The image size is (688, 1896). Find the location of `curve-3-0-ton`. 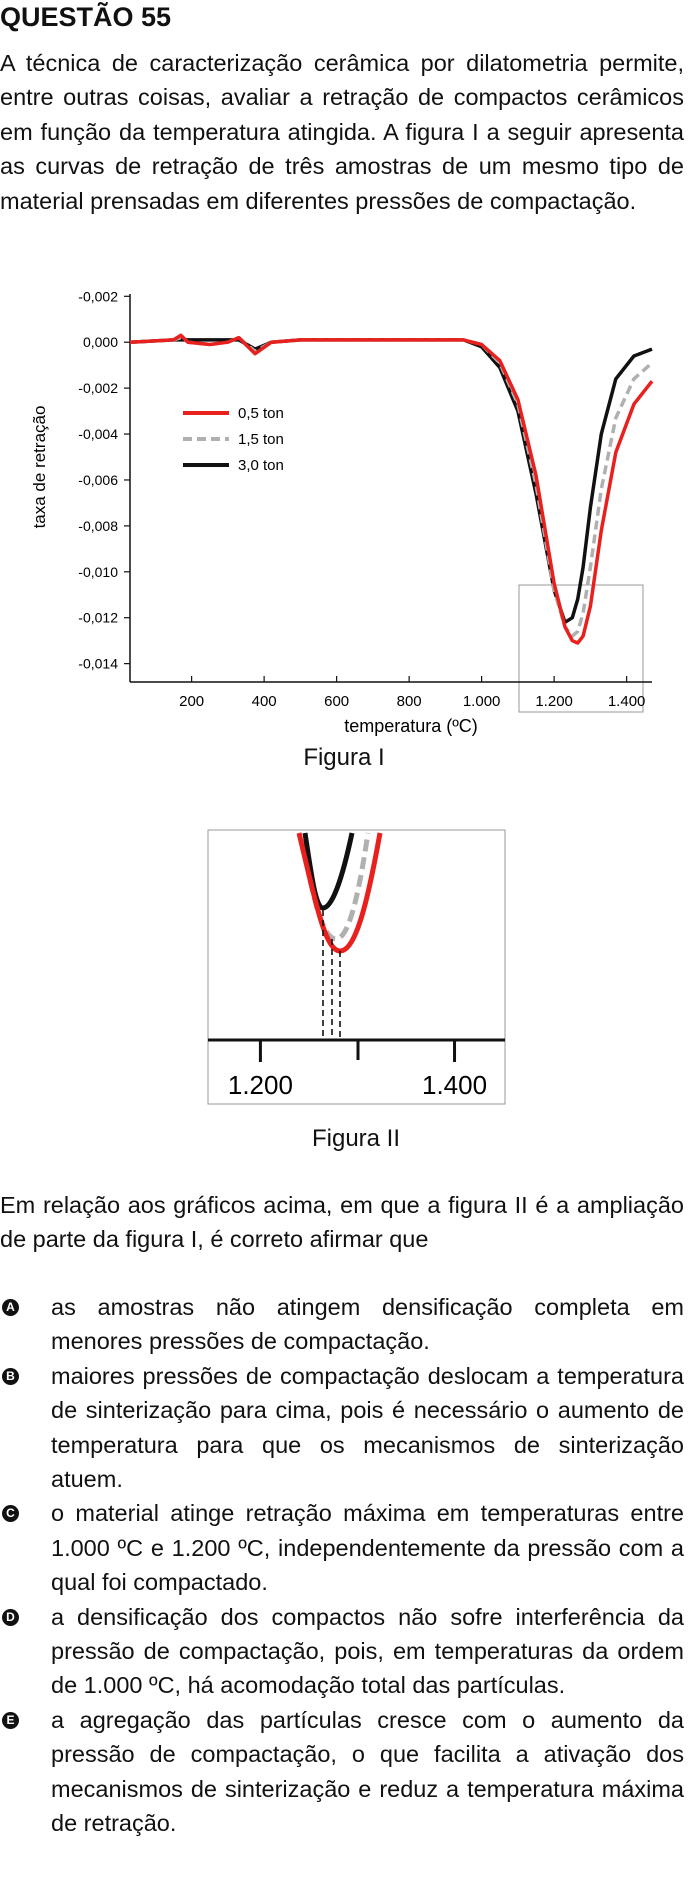

curve-3-0-ton is located at coordinates (328, 871).